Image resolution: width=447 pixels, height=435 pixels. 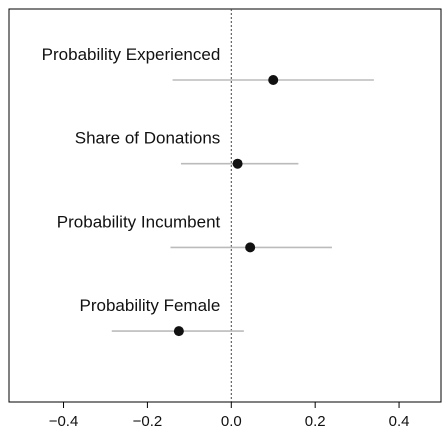 What do you see at coordinates (162, 316) in the screenshot?
I see `coefficient-row: Probability Female` at bounding box center [162, 316].